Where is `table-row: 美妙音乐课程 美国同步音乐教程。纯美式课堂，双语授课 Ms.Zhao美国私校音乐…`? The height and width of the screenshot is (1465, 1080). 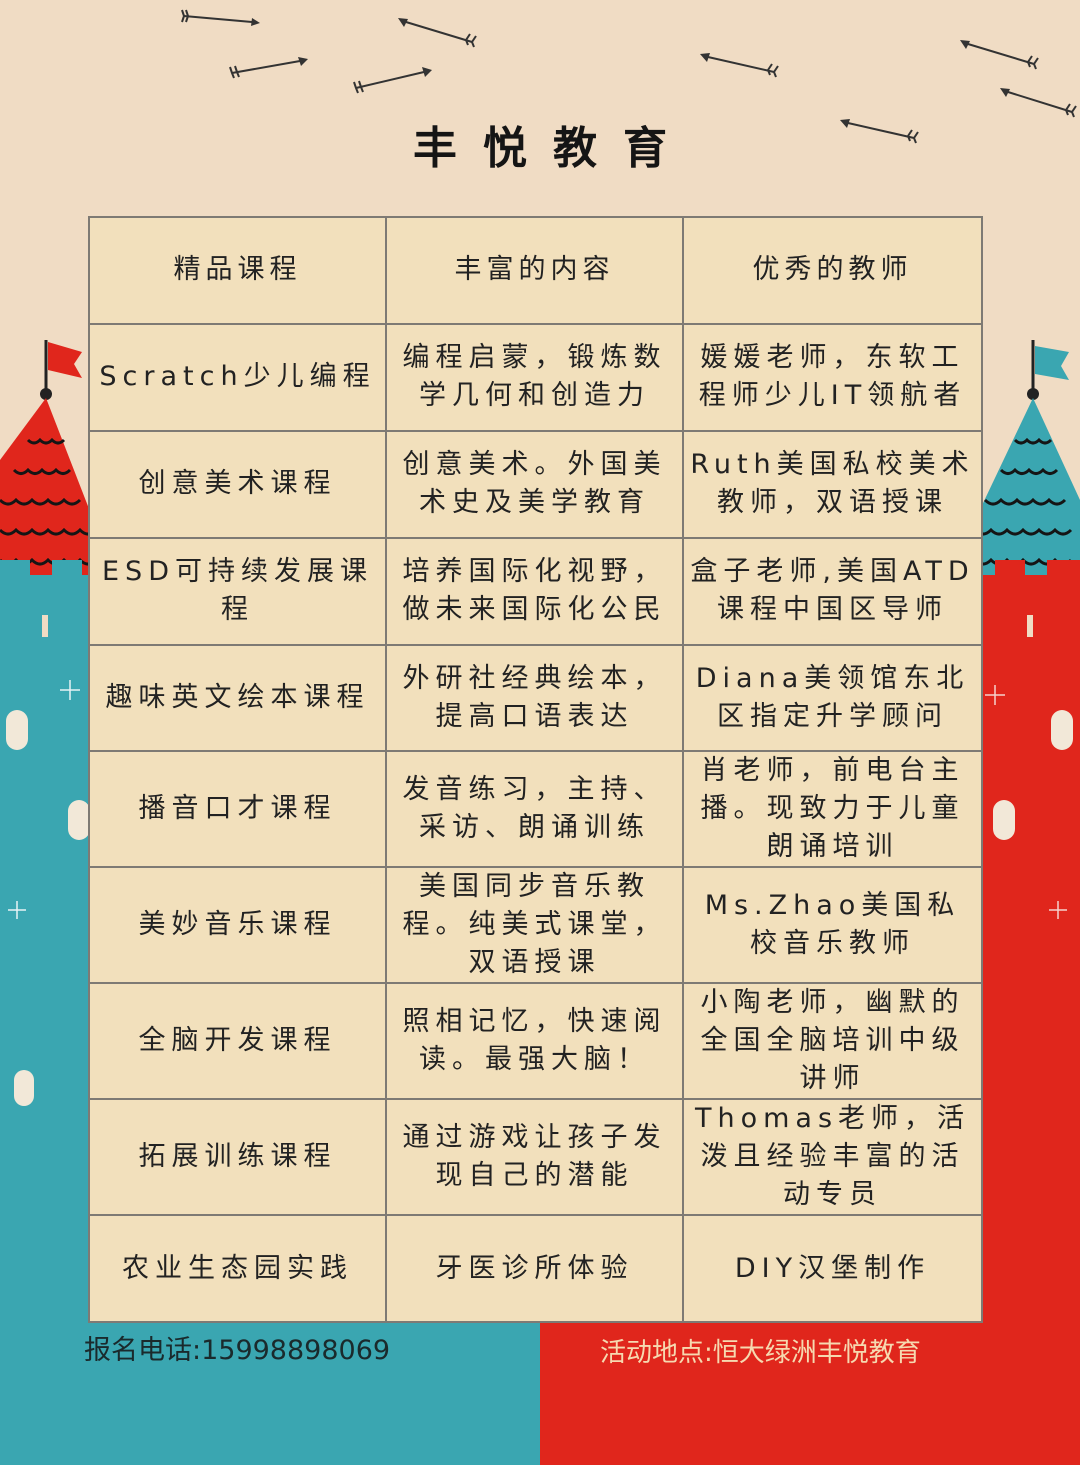 table-row: 美妙音乐课程 美国同步音乐教程。纯美式课堂，双语授课 Ms.Zhao美国私校音乐… is located at coordinates (535, 925).